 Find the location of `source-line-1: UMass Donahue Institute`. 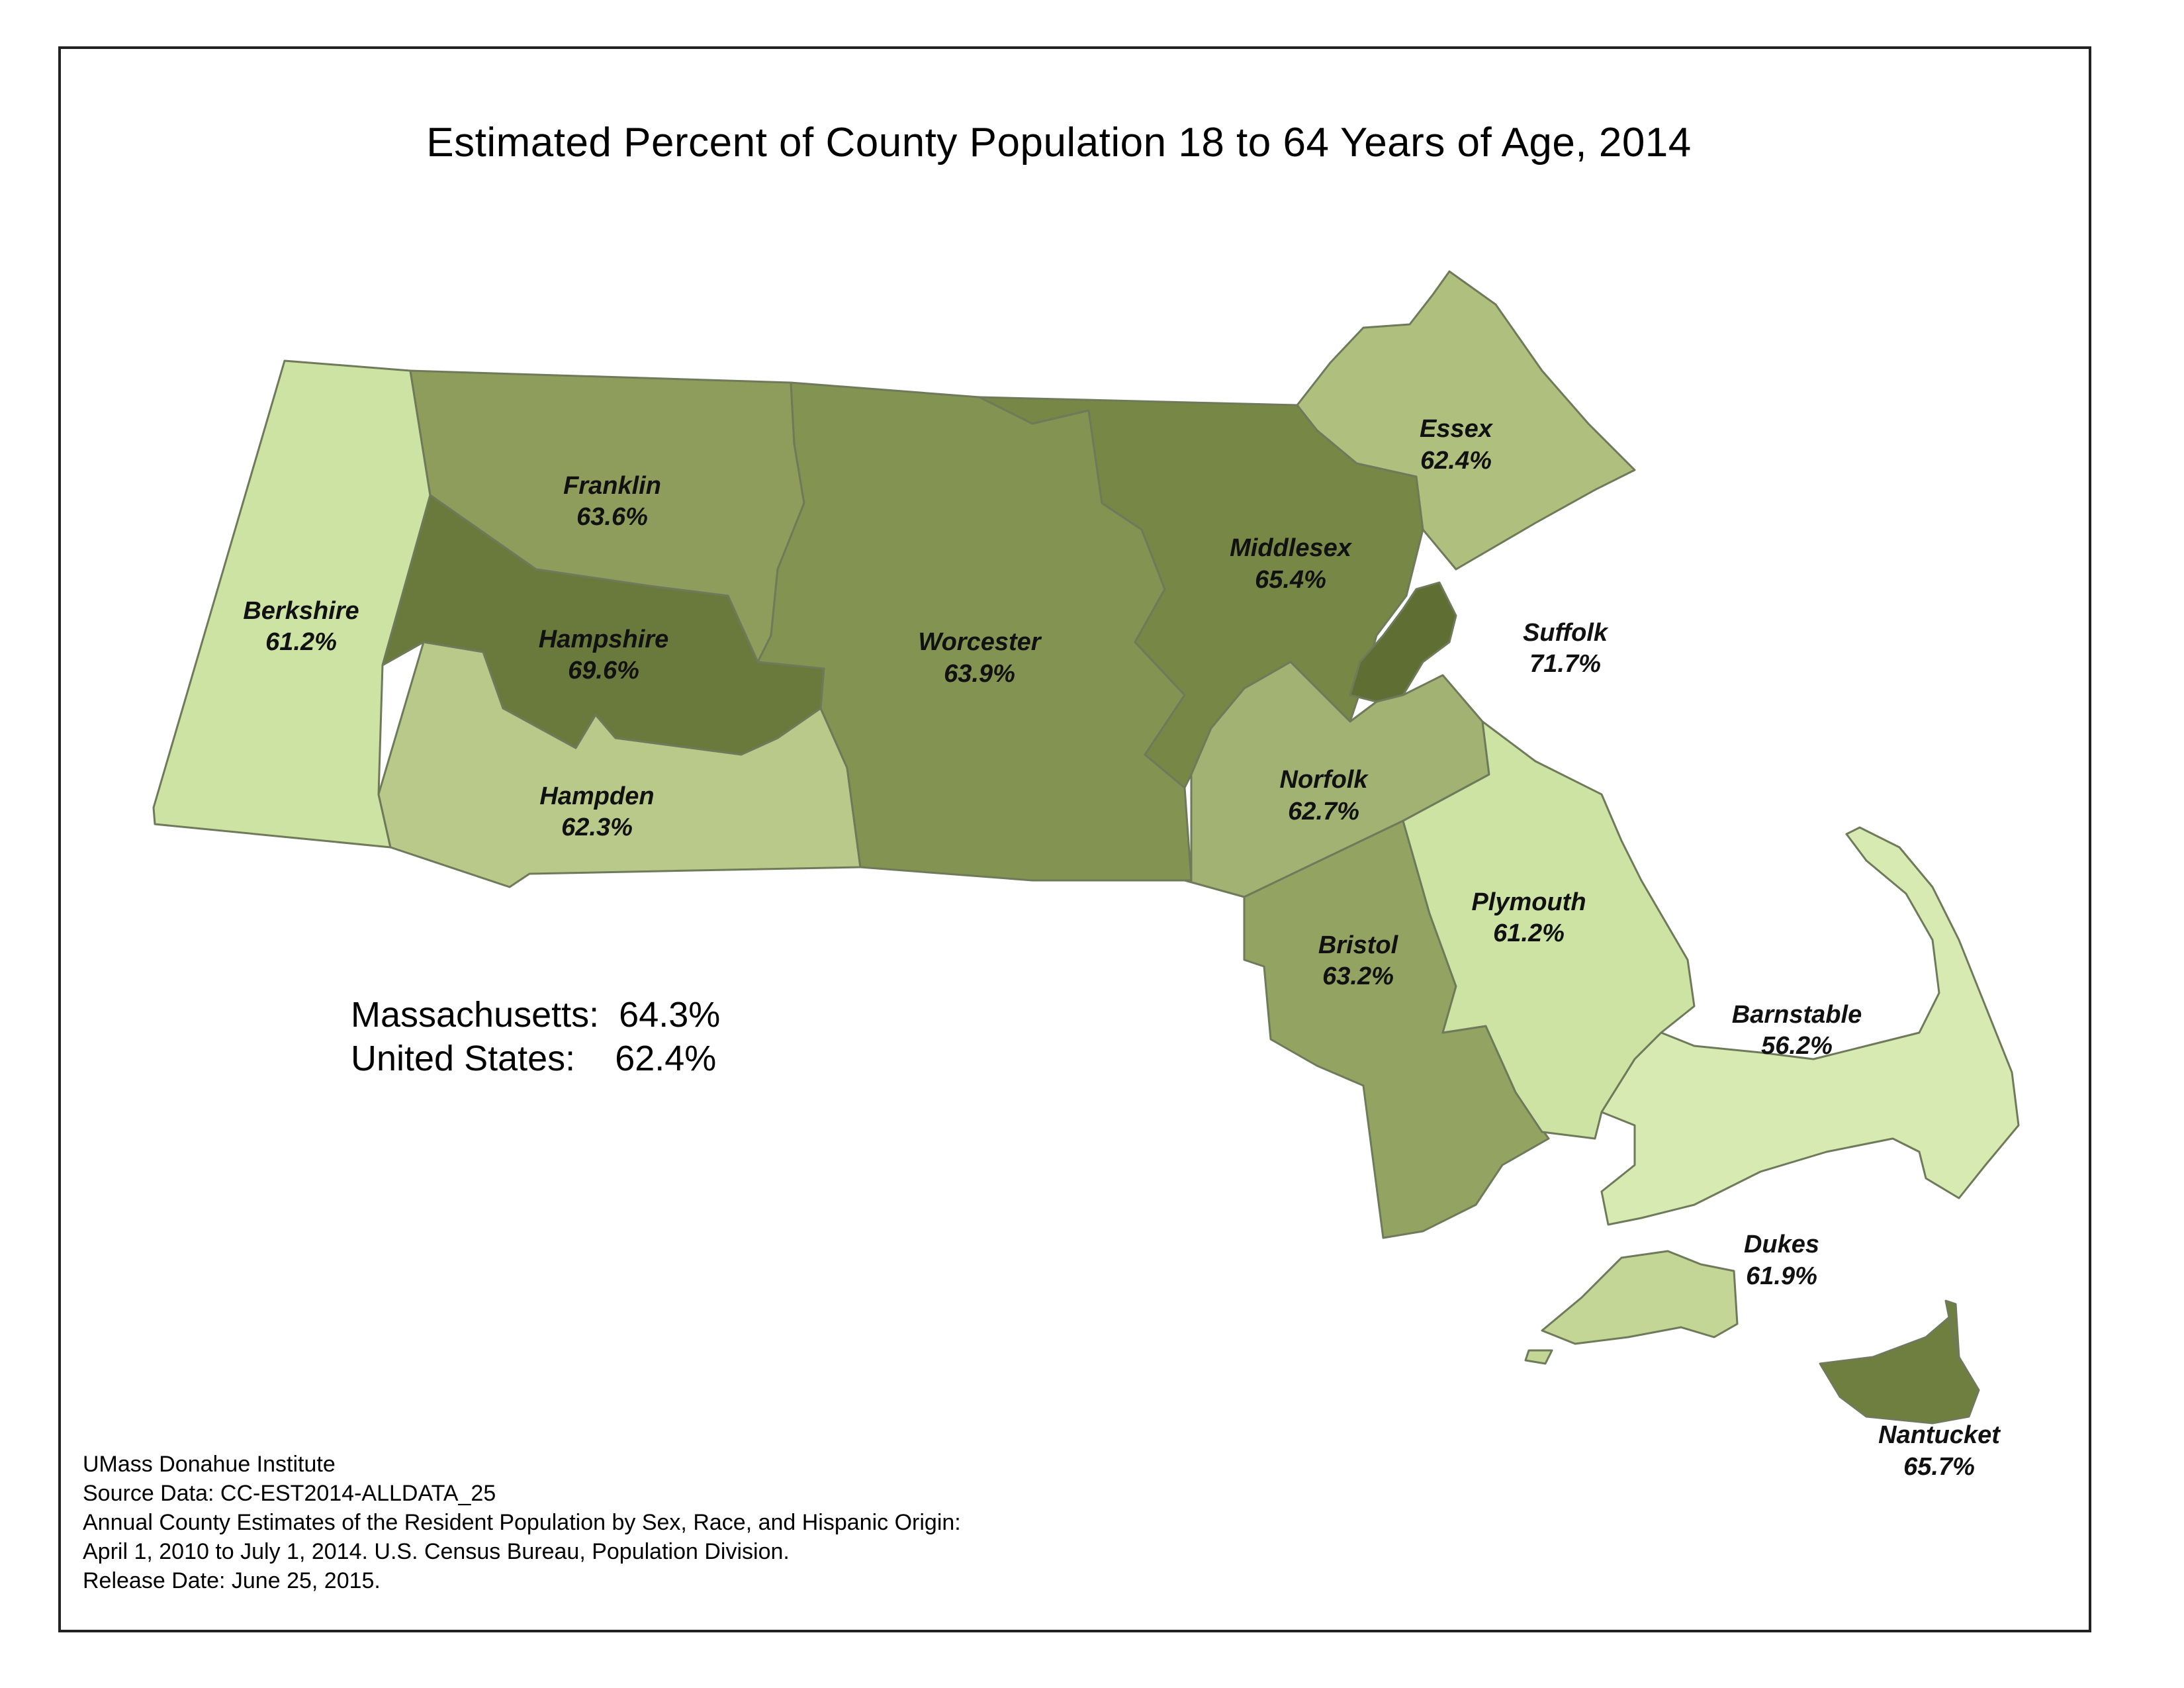

source-line-1: UMass Donahue Institute is located at coordinates (209, 1464).